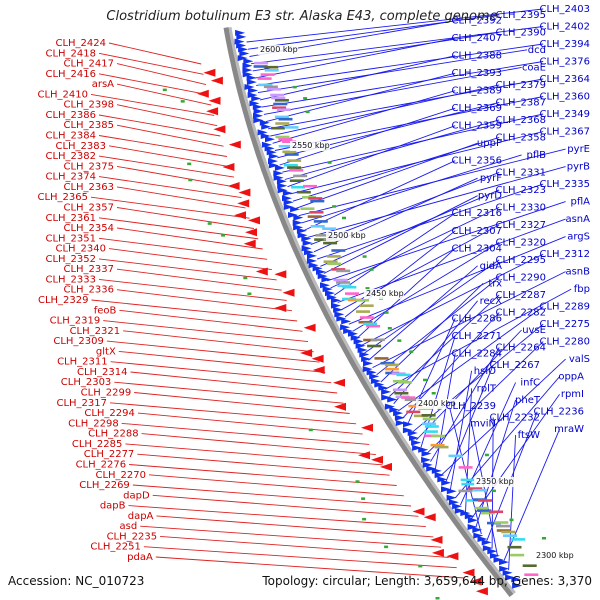 This screenshot has height=600, width=600. What do you see at coordinates (310, 146) in the screenshot?
I see `kbp-tick-bg` at bounding box center [310, 146].